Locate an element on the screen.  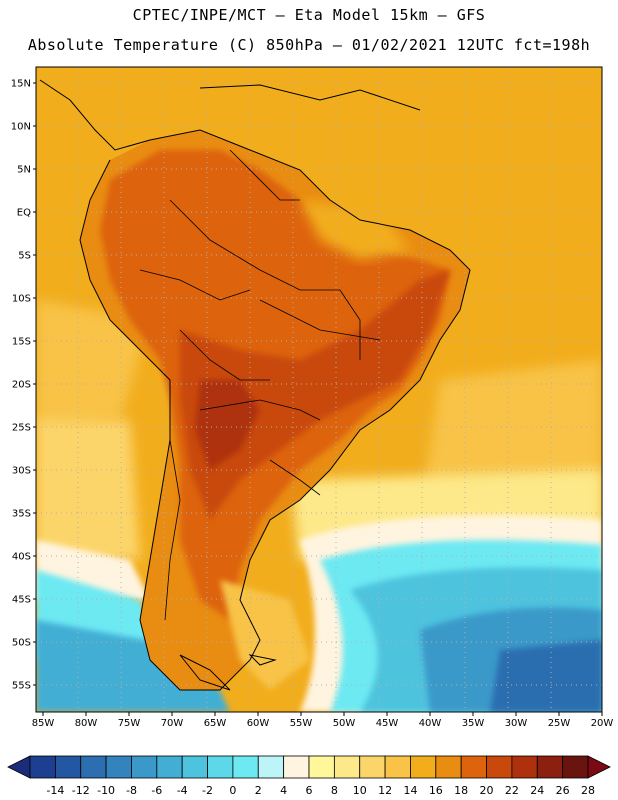
lon-label: 80W is located at coordinates (86, 723).